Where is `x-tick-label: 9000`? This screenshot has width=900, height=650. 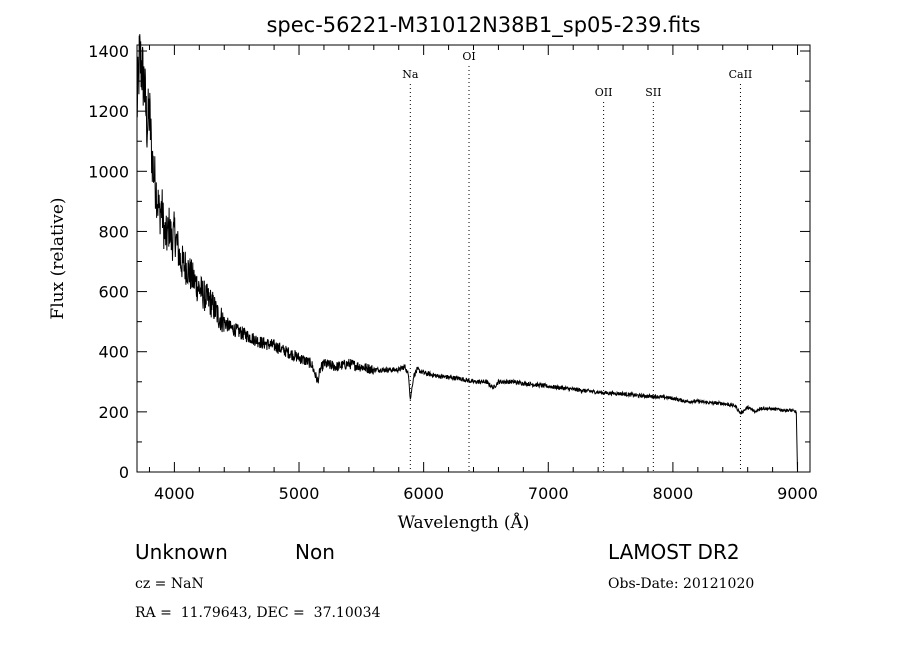
x-tick-label: 9000 is located at coordinates (797, 493).